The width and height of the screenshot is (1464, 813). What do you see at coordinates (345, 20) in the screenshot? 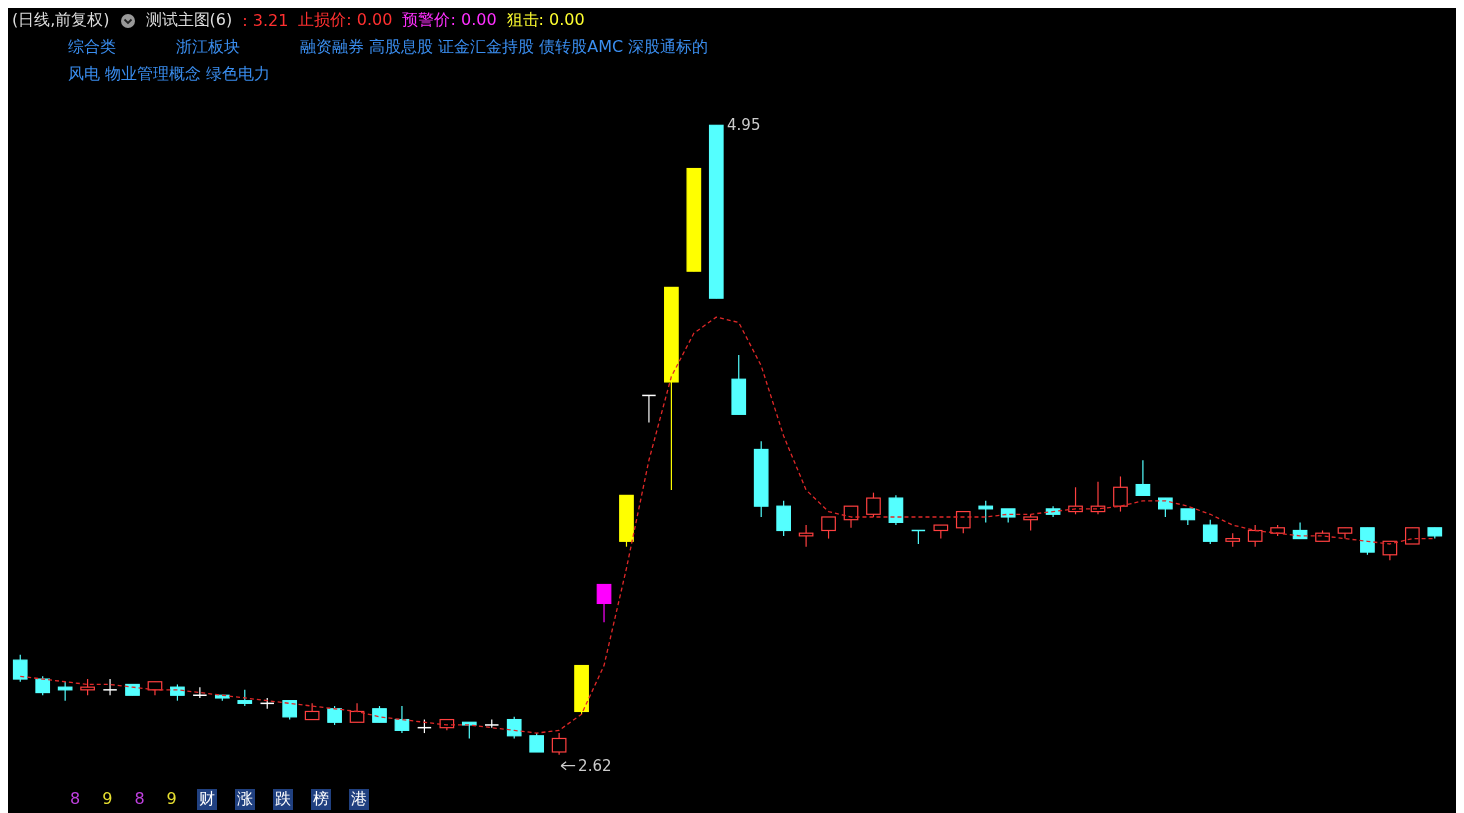
I see `text: 止损价: 0.00` at bounding box center [345, 20].